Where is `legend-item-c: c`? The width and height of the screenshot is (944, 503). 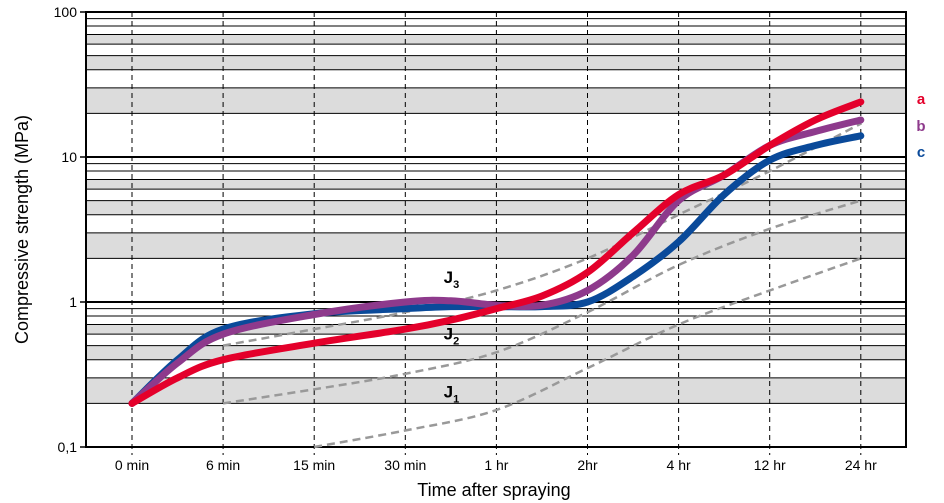 legend-item-c: c is located at coordinates (921, 152).